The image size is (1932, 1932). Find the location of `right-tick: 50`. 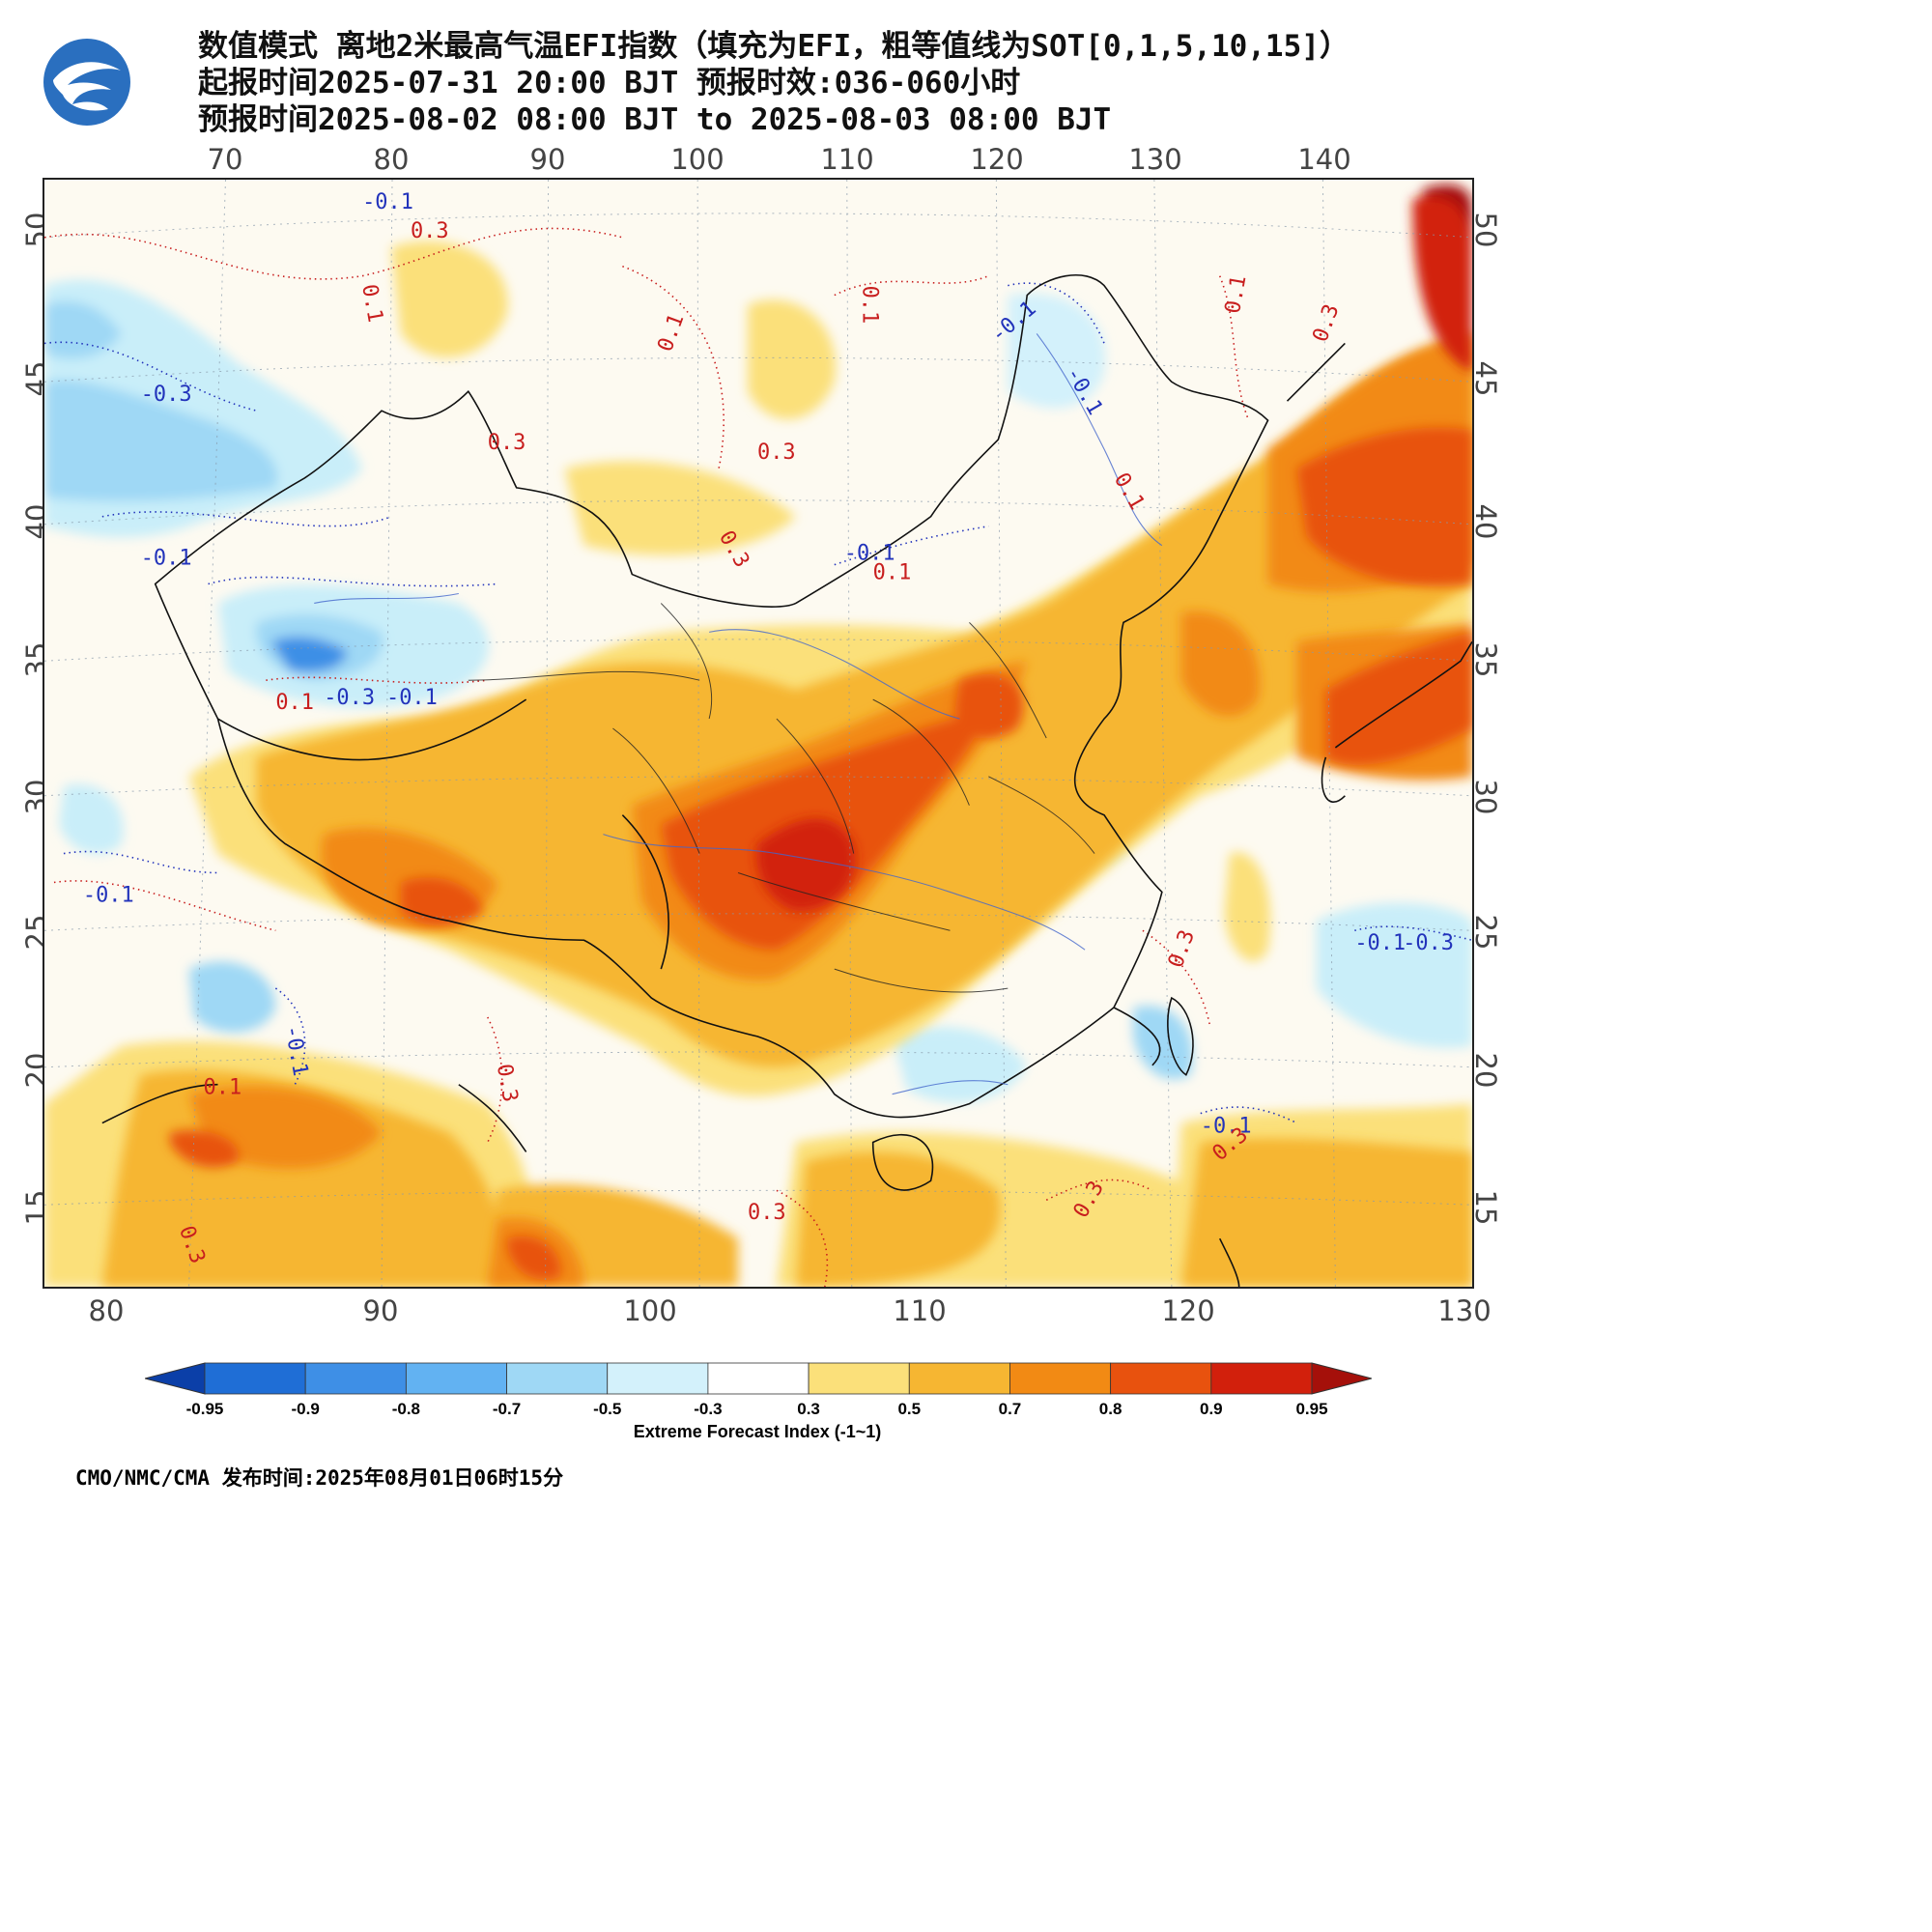

right-tick: 50 is located at coordinates (1485, 230).